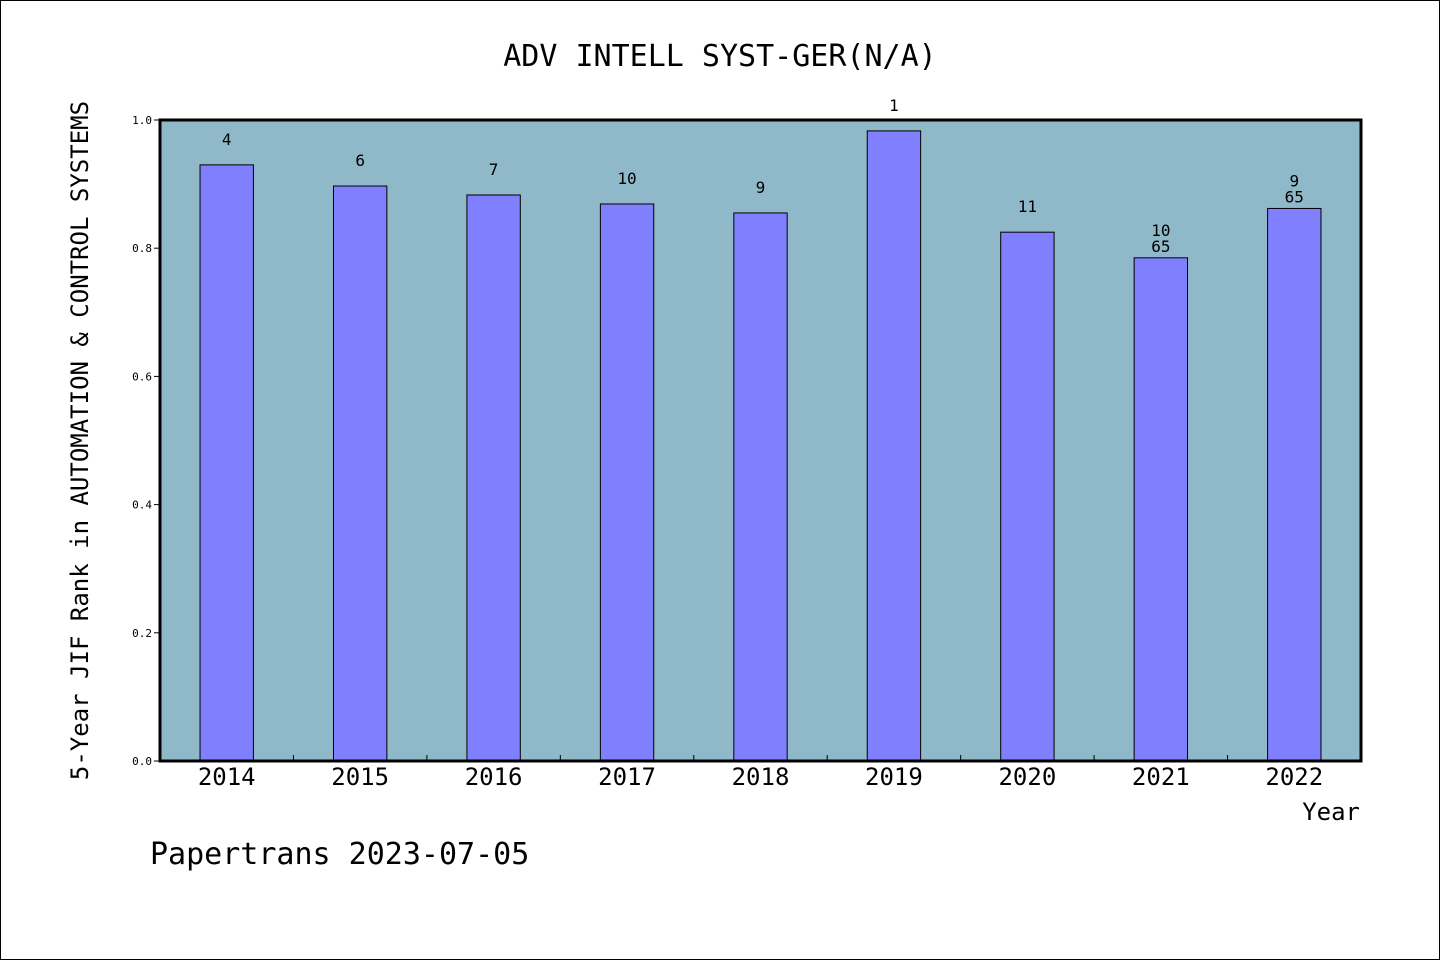  I want to click on y-tick-label: 0.4, so click(142, 505).